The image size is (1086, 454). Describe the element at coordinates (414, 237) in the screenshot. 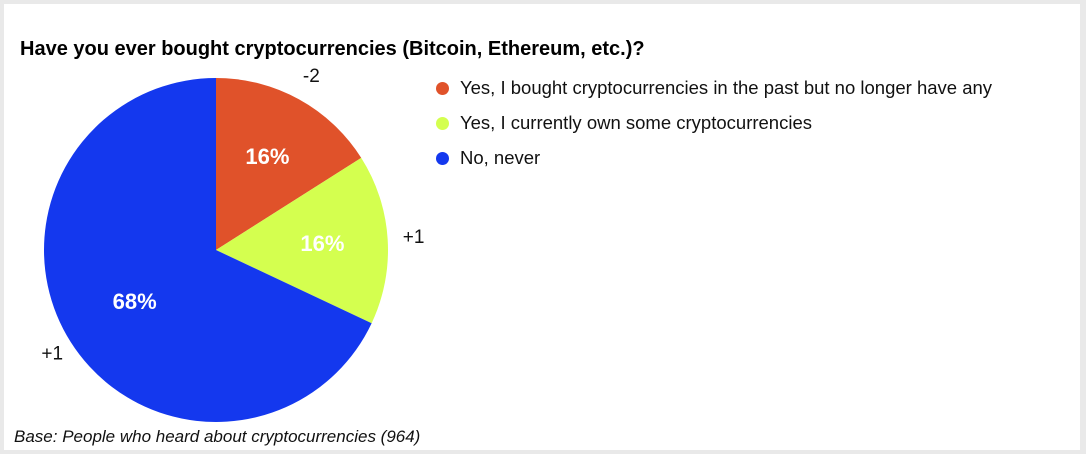

I see `pie-change-label-current-owner: +1` at that location.